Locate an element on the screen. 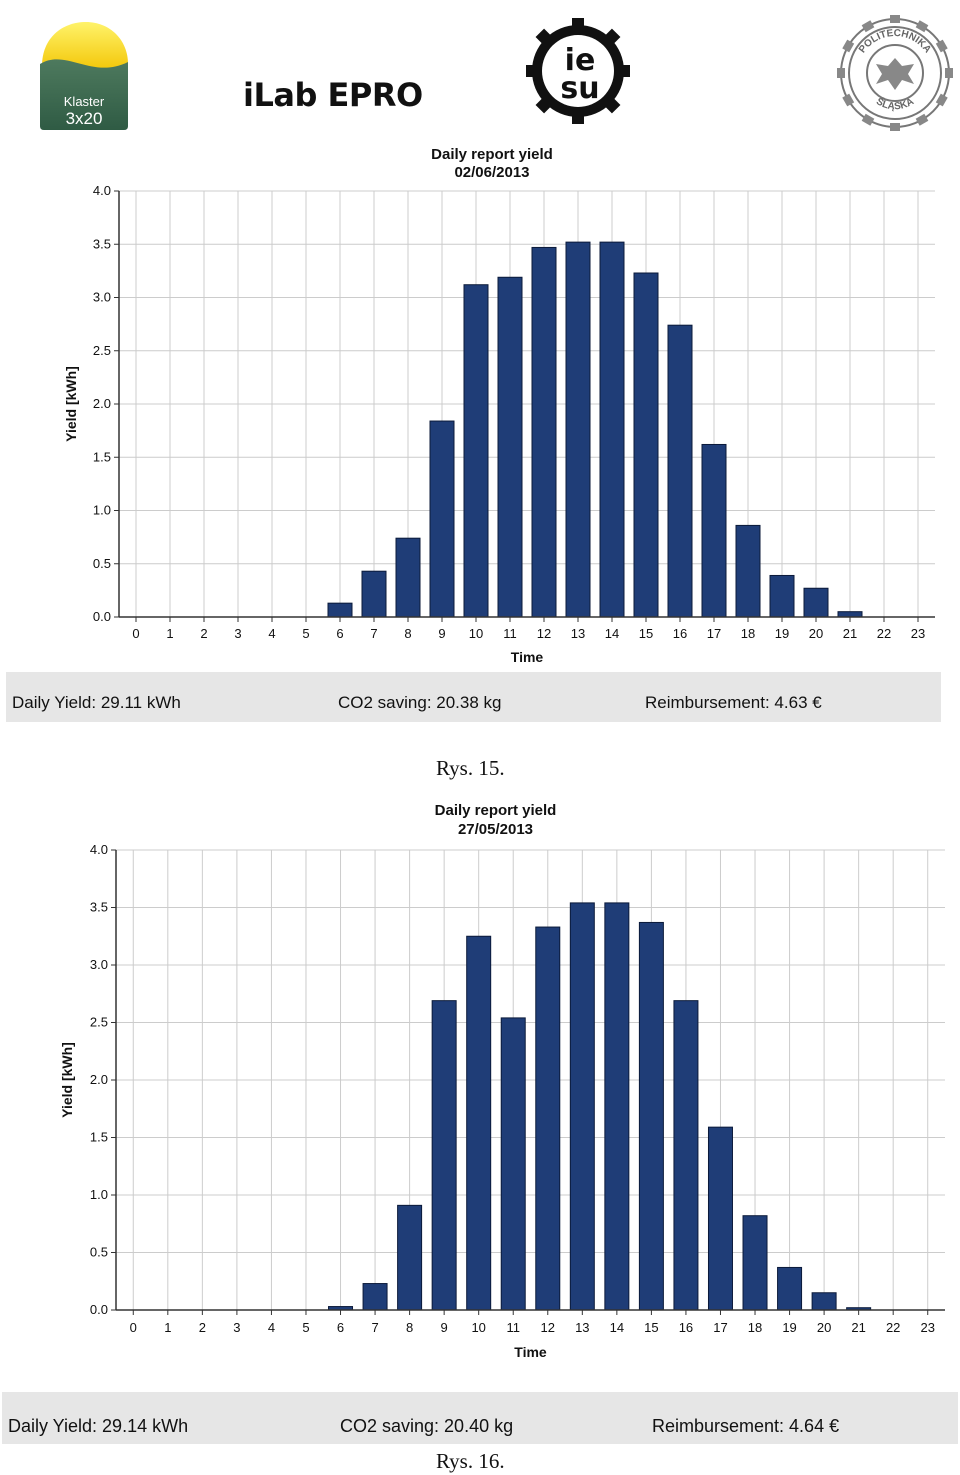 Image resolution: width=960 pixels, height=1475 pixels. reimbursement-text: Reimbursement: 4.64 € is located at coordinates (746, 1426).